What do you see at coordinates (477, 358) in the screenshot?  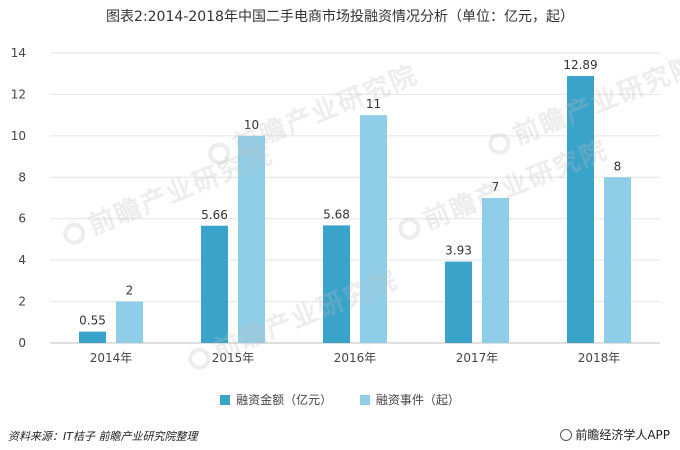 I see `x-tick-label: 2017年` at bounding box center [477, 358].